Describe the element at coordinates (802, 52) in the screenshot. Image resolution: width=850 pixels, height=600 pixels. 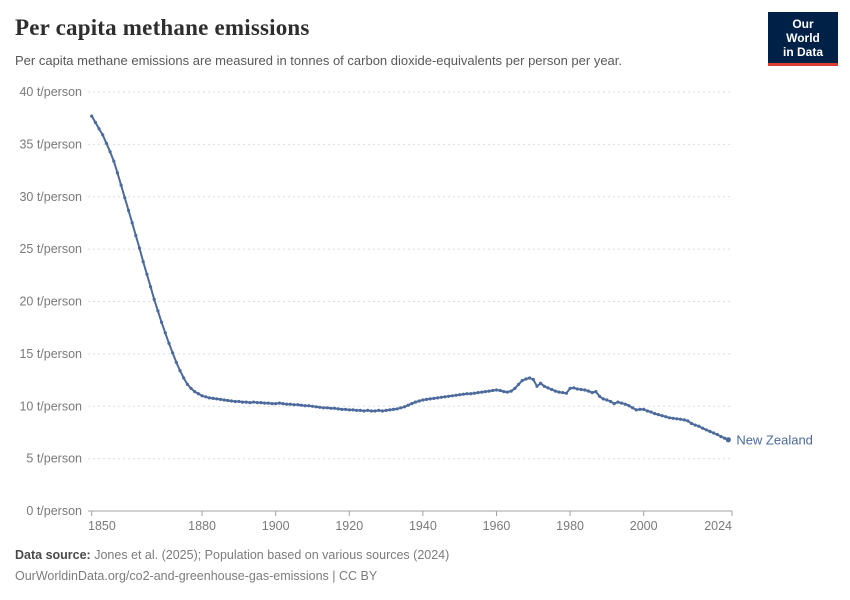
I see `owid-logo-line2: in Data` at that location.